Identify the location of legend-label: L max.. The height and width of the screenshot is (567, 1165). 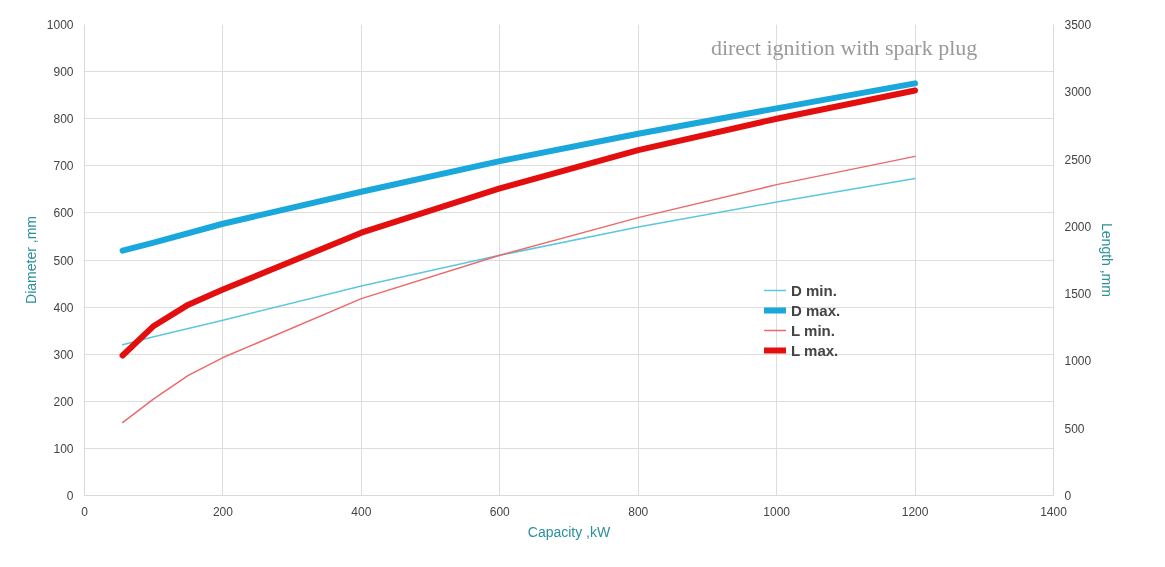
(815, 350).